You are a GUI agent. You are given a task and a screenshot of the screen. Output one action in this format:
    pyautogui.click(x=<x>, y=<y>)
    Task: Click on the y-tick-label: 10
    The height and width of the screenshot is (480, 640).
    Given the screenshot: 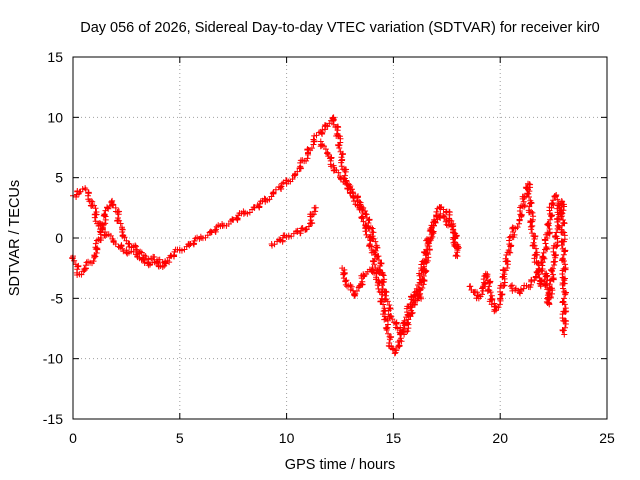 What is the action you would take?
    pyautogui.click(x=55, y=117)
    